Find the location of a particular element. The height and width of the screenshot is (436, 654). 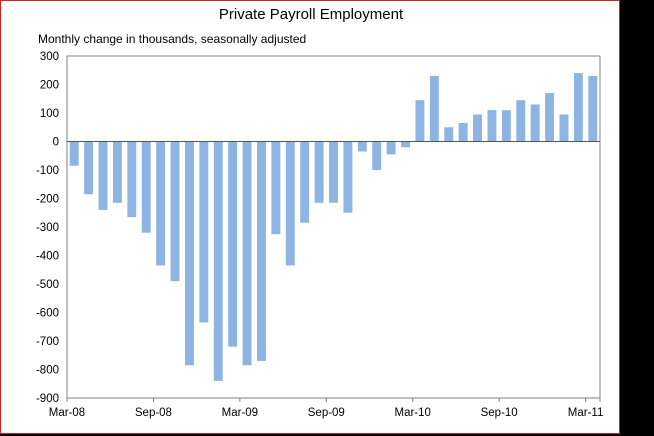

y-tick-label: -700 is located at coordinates (47, 342).